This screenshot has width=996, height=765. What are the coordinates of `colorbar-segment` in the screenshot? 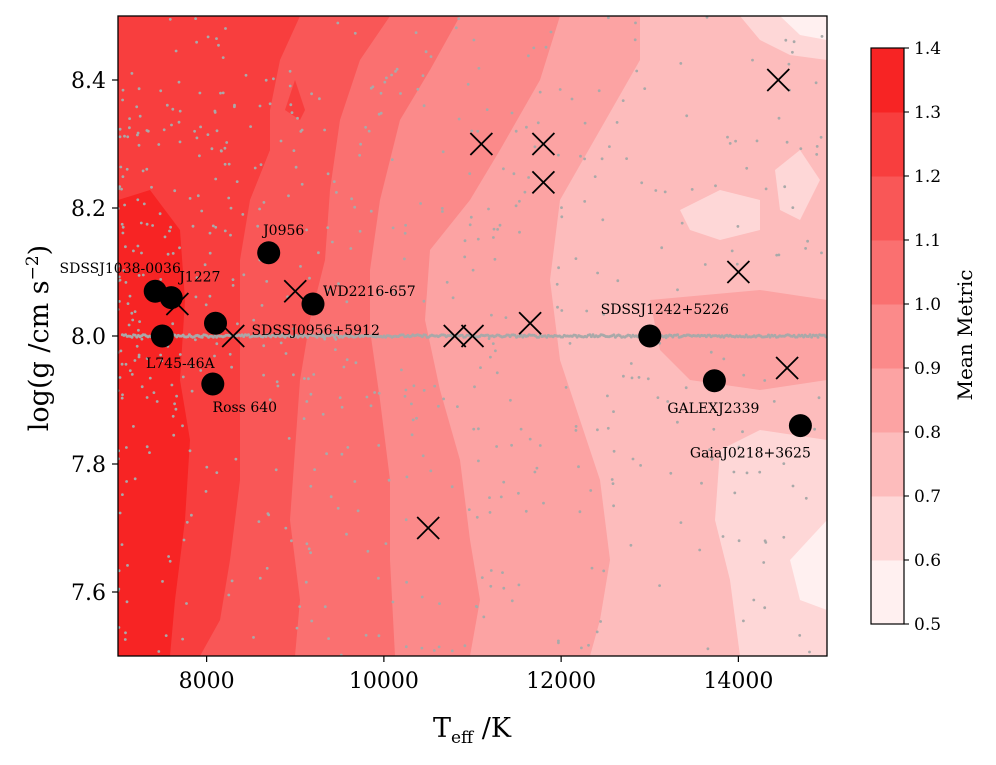 It's located at (887, 528).